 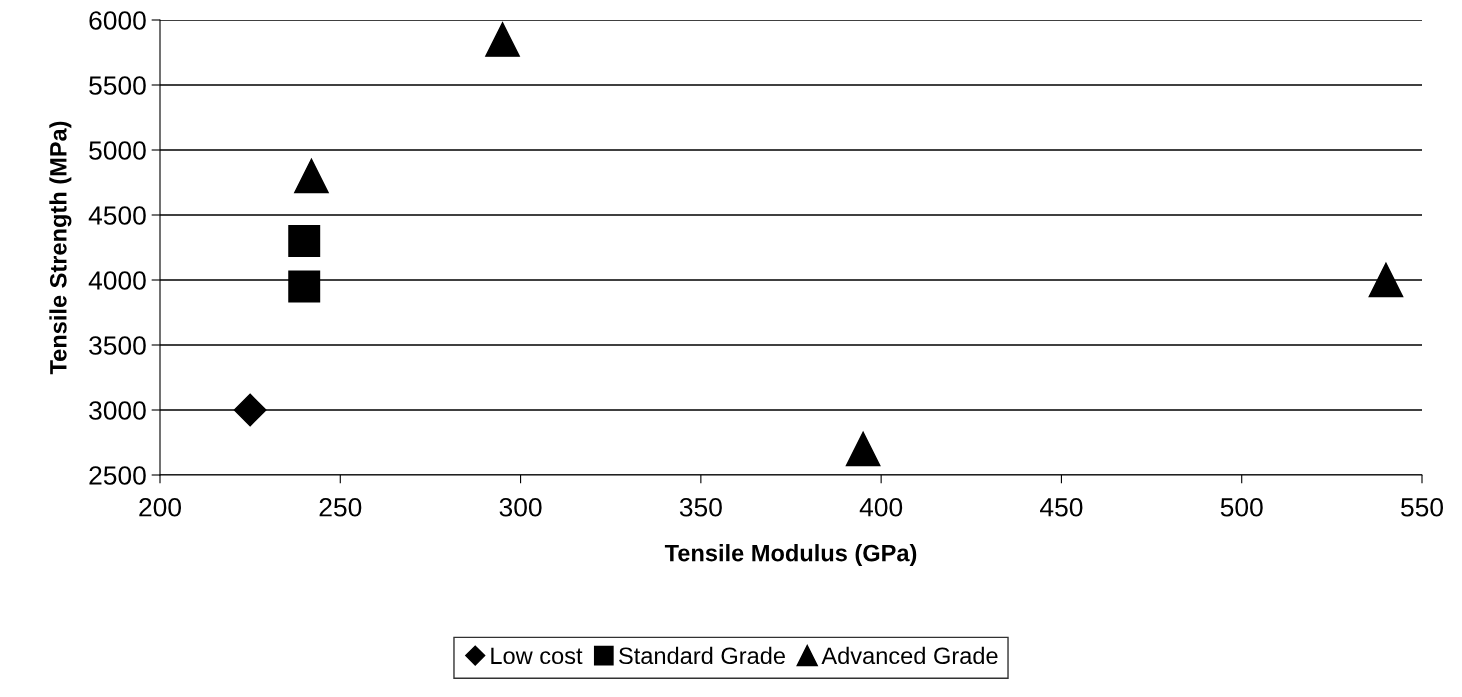 I want to click on x-tick-label: 550, so click(x=1422, y=507).